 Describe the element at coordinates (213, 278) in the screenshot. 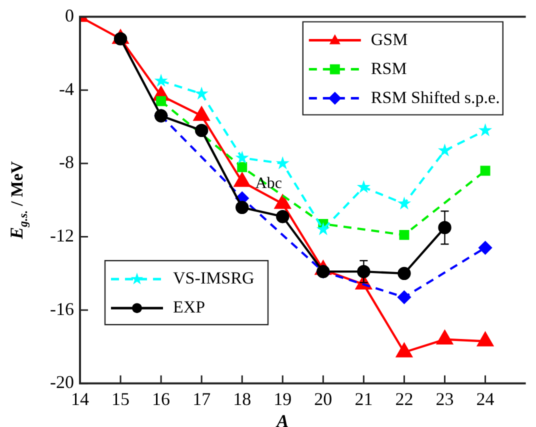

I see `legend-label: VS-IMSRG` at that location.